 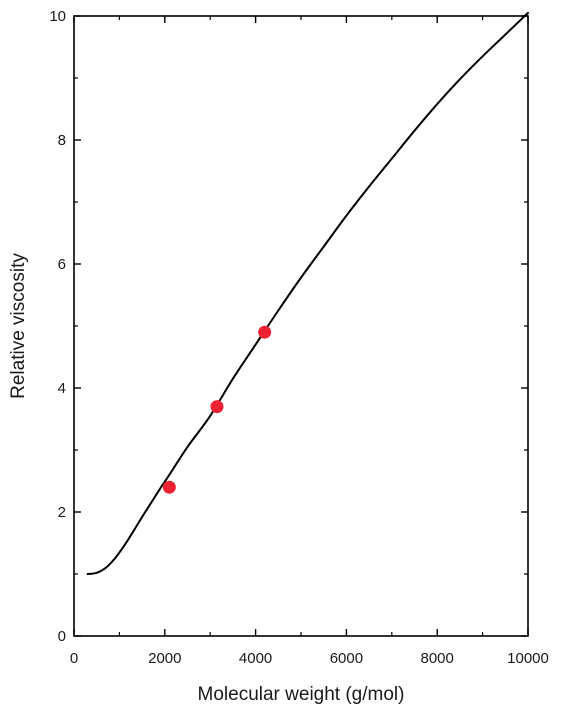 I want to click on y-axis-title: Relative viscosity, so click(x=18, y=326).